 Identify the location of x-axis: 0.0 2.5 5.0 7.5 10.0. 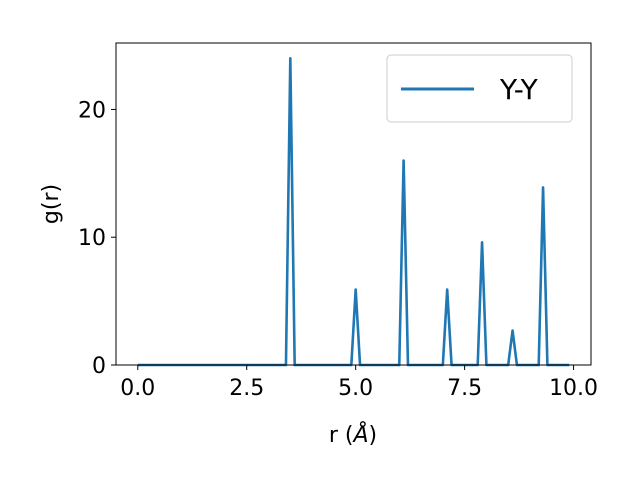
(359, 383).